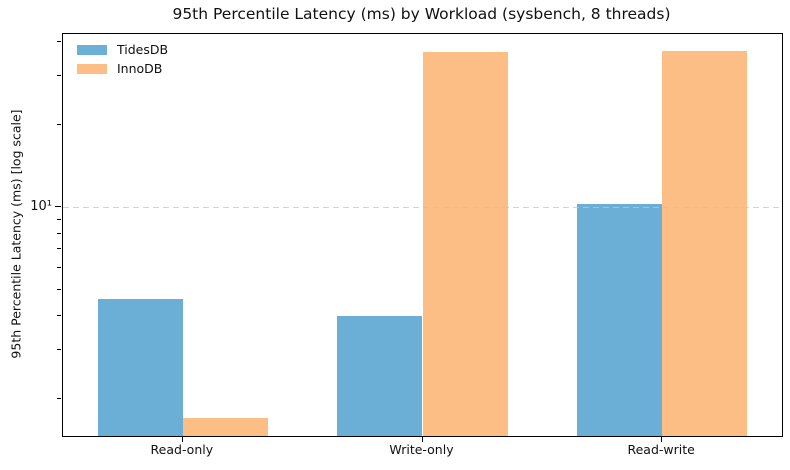 Image resolution: width=790 pixels, height=470 pixels. What do you see at coordinates (225, 426) in the screenshot?
I see `bar-innodb-read-only` at bounding box center [225, 426].